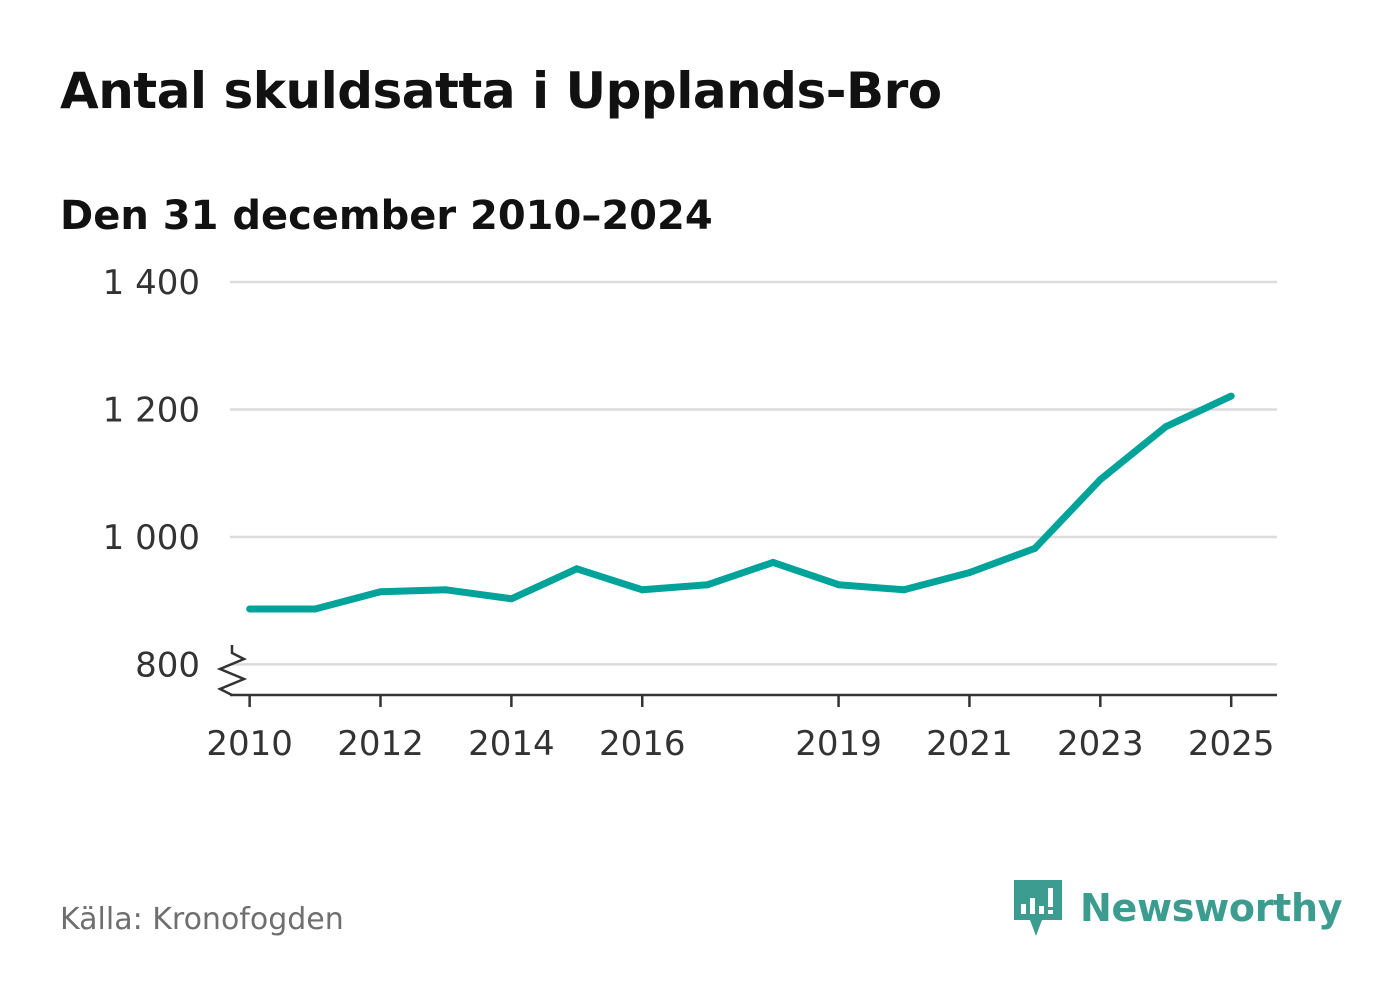  What do you see at coordinates (167, 665) in the screenshot?
I see `y-tick-label-800: 800` at bounding box center [167, 665].